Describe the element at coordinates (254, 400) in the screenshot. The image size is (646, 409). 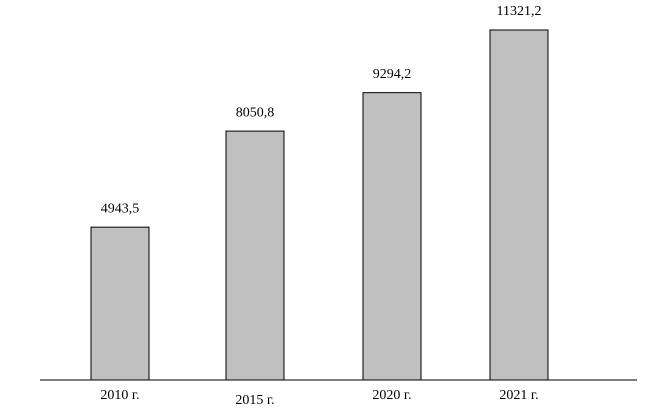
I see `x-tick-label: 2015 г.` at that location.